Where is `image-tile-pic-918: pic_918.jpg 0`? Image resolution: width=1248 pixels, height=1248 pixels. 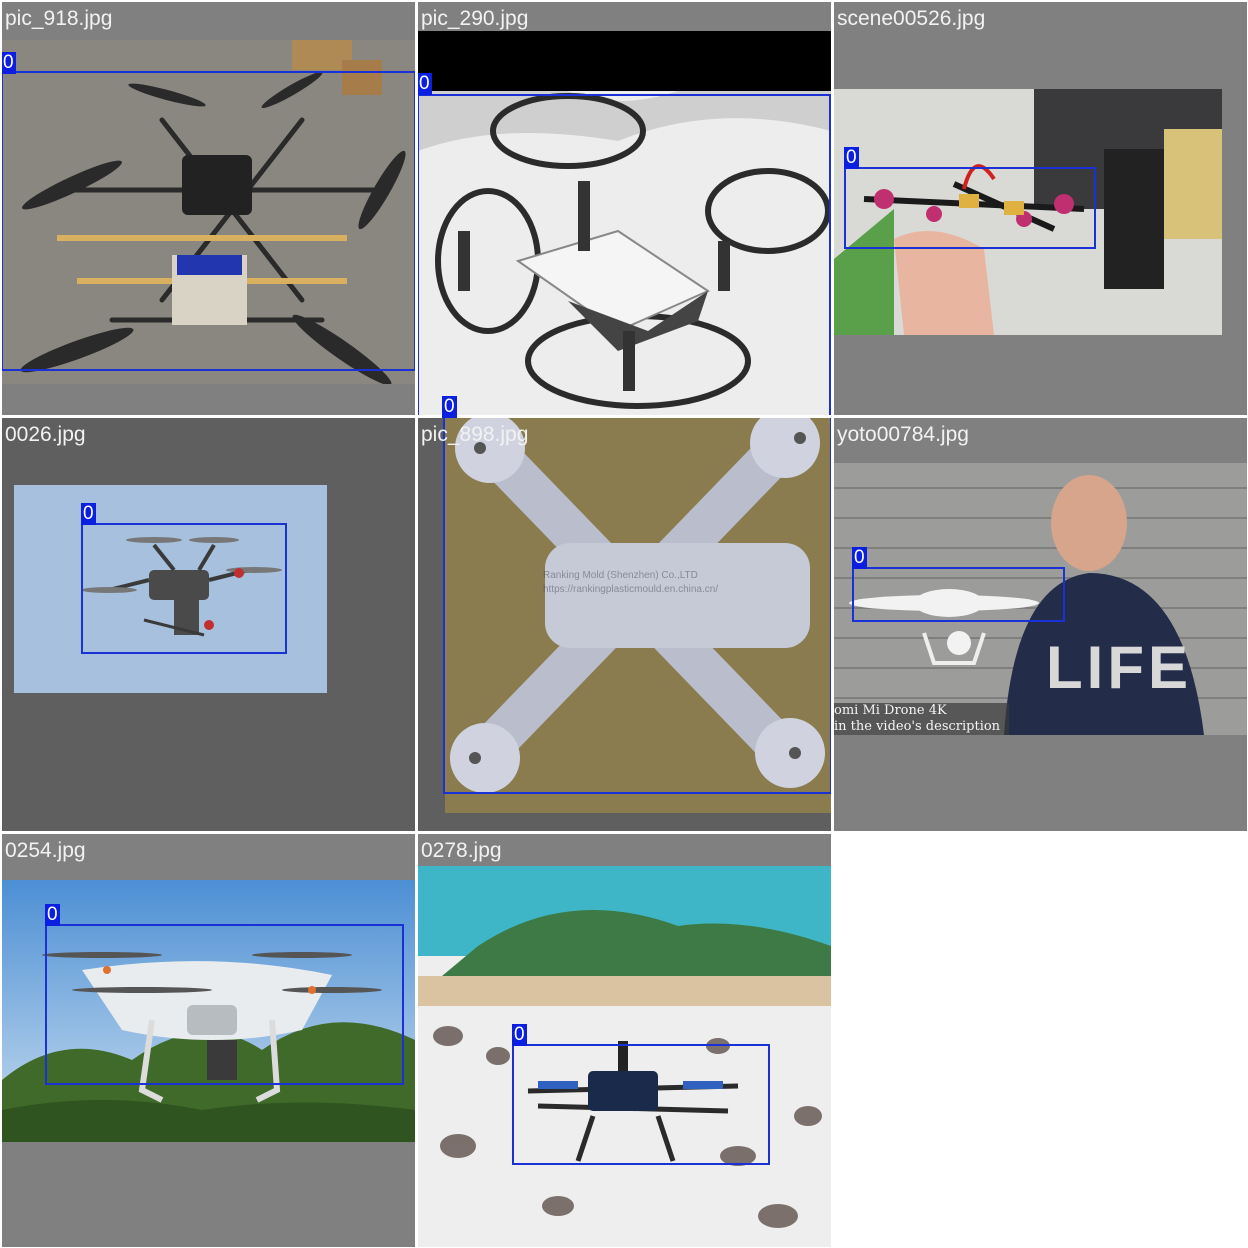
image-tile-pic-918: pic_918.jpg 0 is located at coordinates (208, 208).